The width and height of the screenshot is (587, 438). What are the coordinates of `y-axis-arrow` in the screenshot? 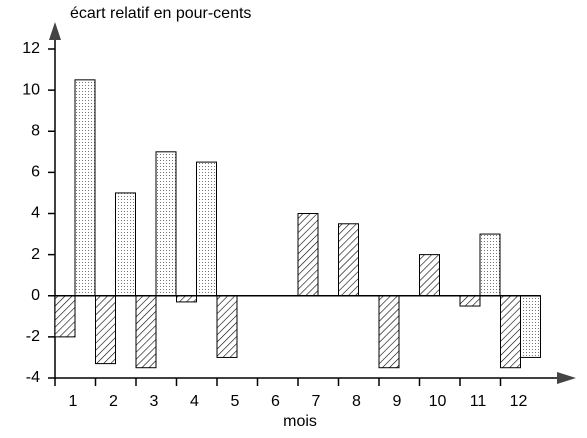 It's located at (55, 31).